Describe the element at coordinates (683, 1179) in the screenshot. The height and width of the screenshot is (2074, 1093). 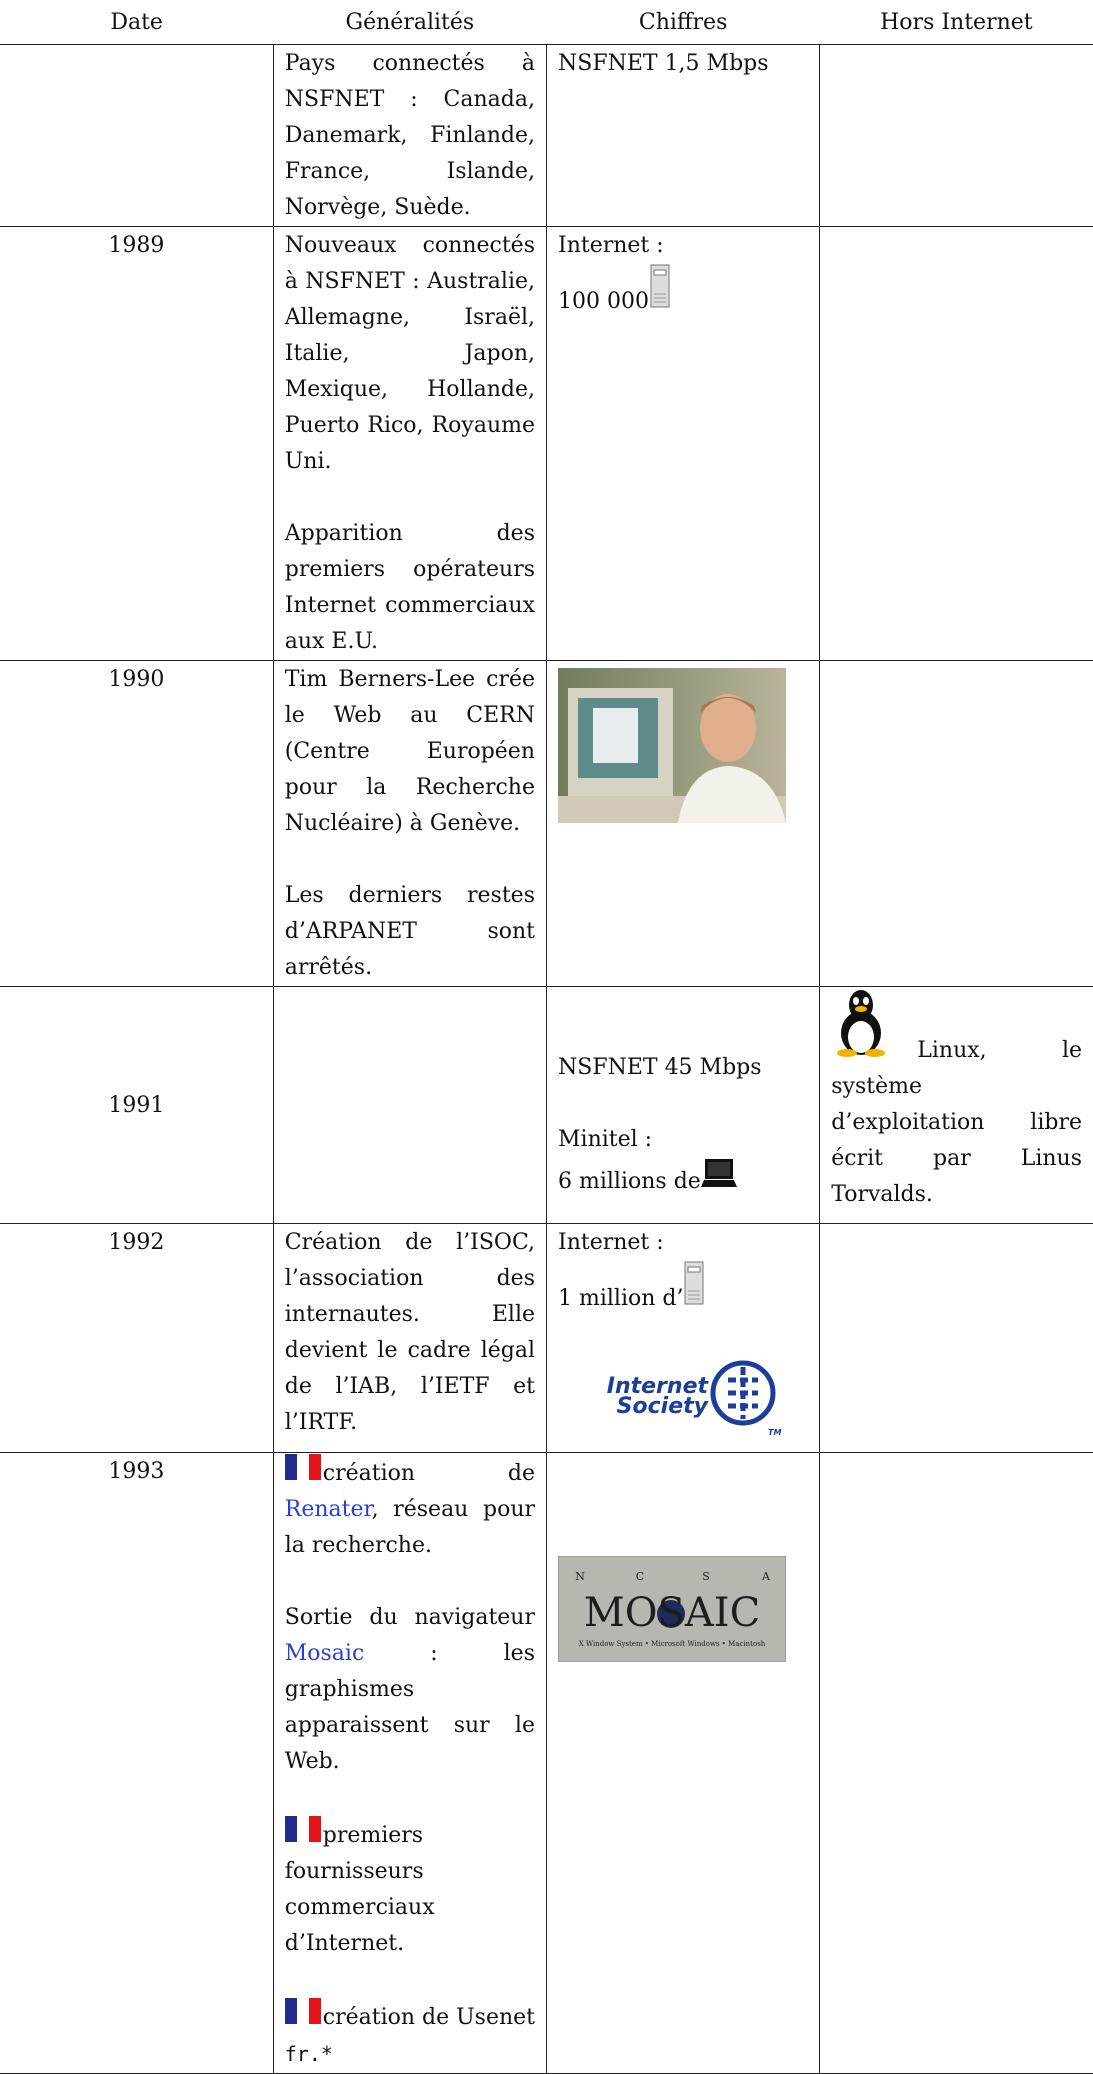
I see `text-line: 6 millions de` at that location.